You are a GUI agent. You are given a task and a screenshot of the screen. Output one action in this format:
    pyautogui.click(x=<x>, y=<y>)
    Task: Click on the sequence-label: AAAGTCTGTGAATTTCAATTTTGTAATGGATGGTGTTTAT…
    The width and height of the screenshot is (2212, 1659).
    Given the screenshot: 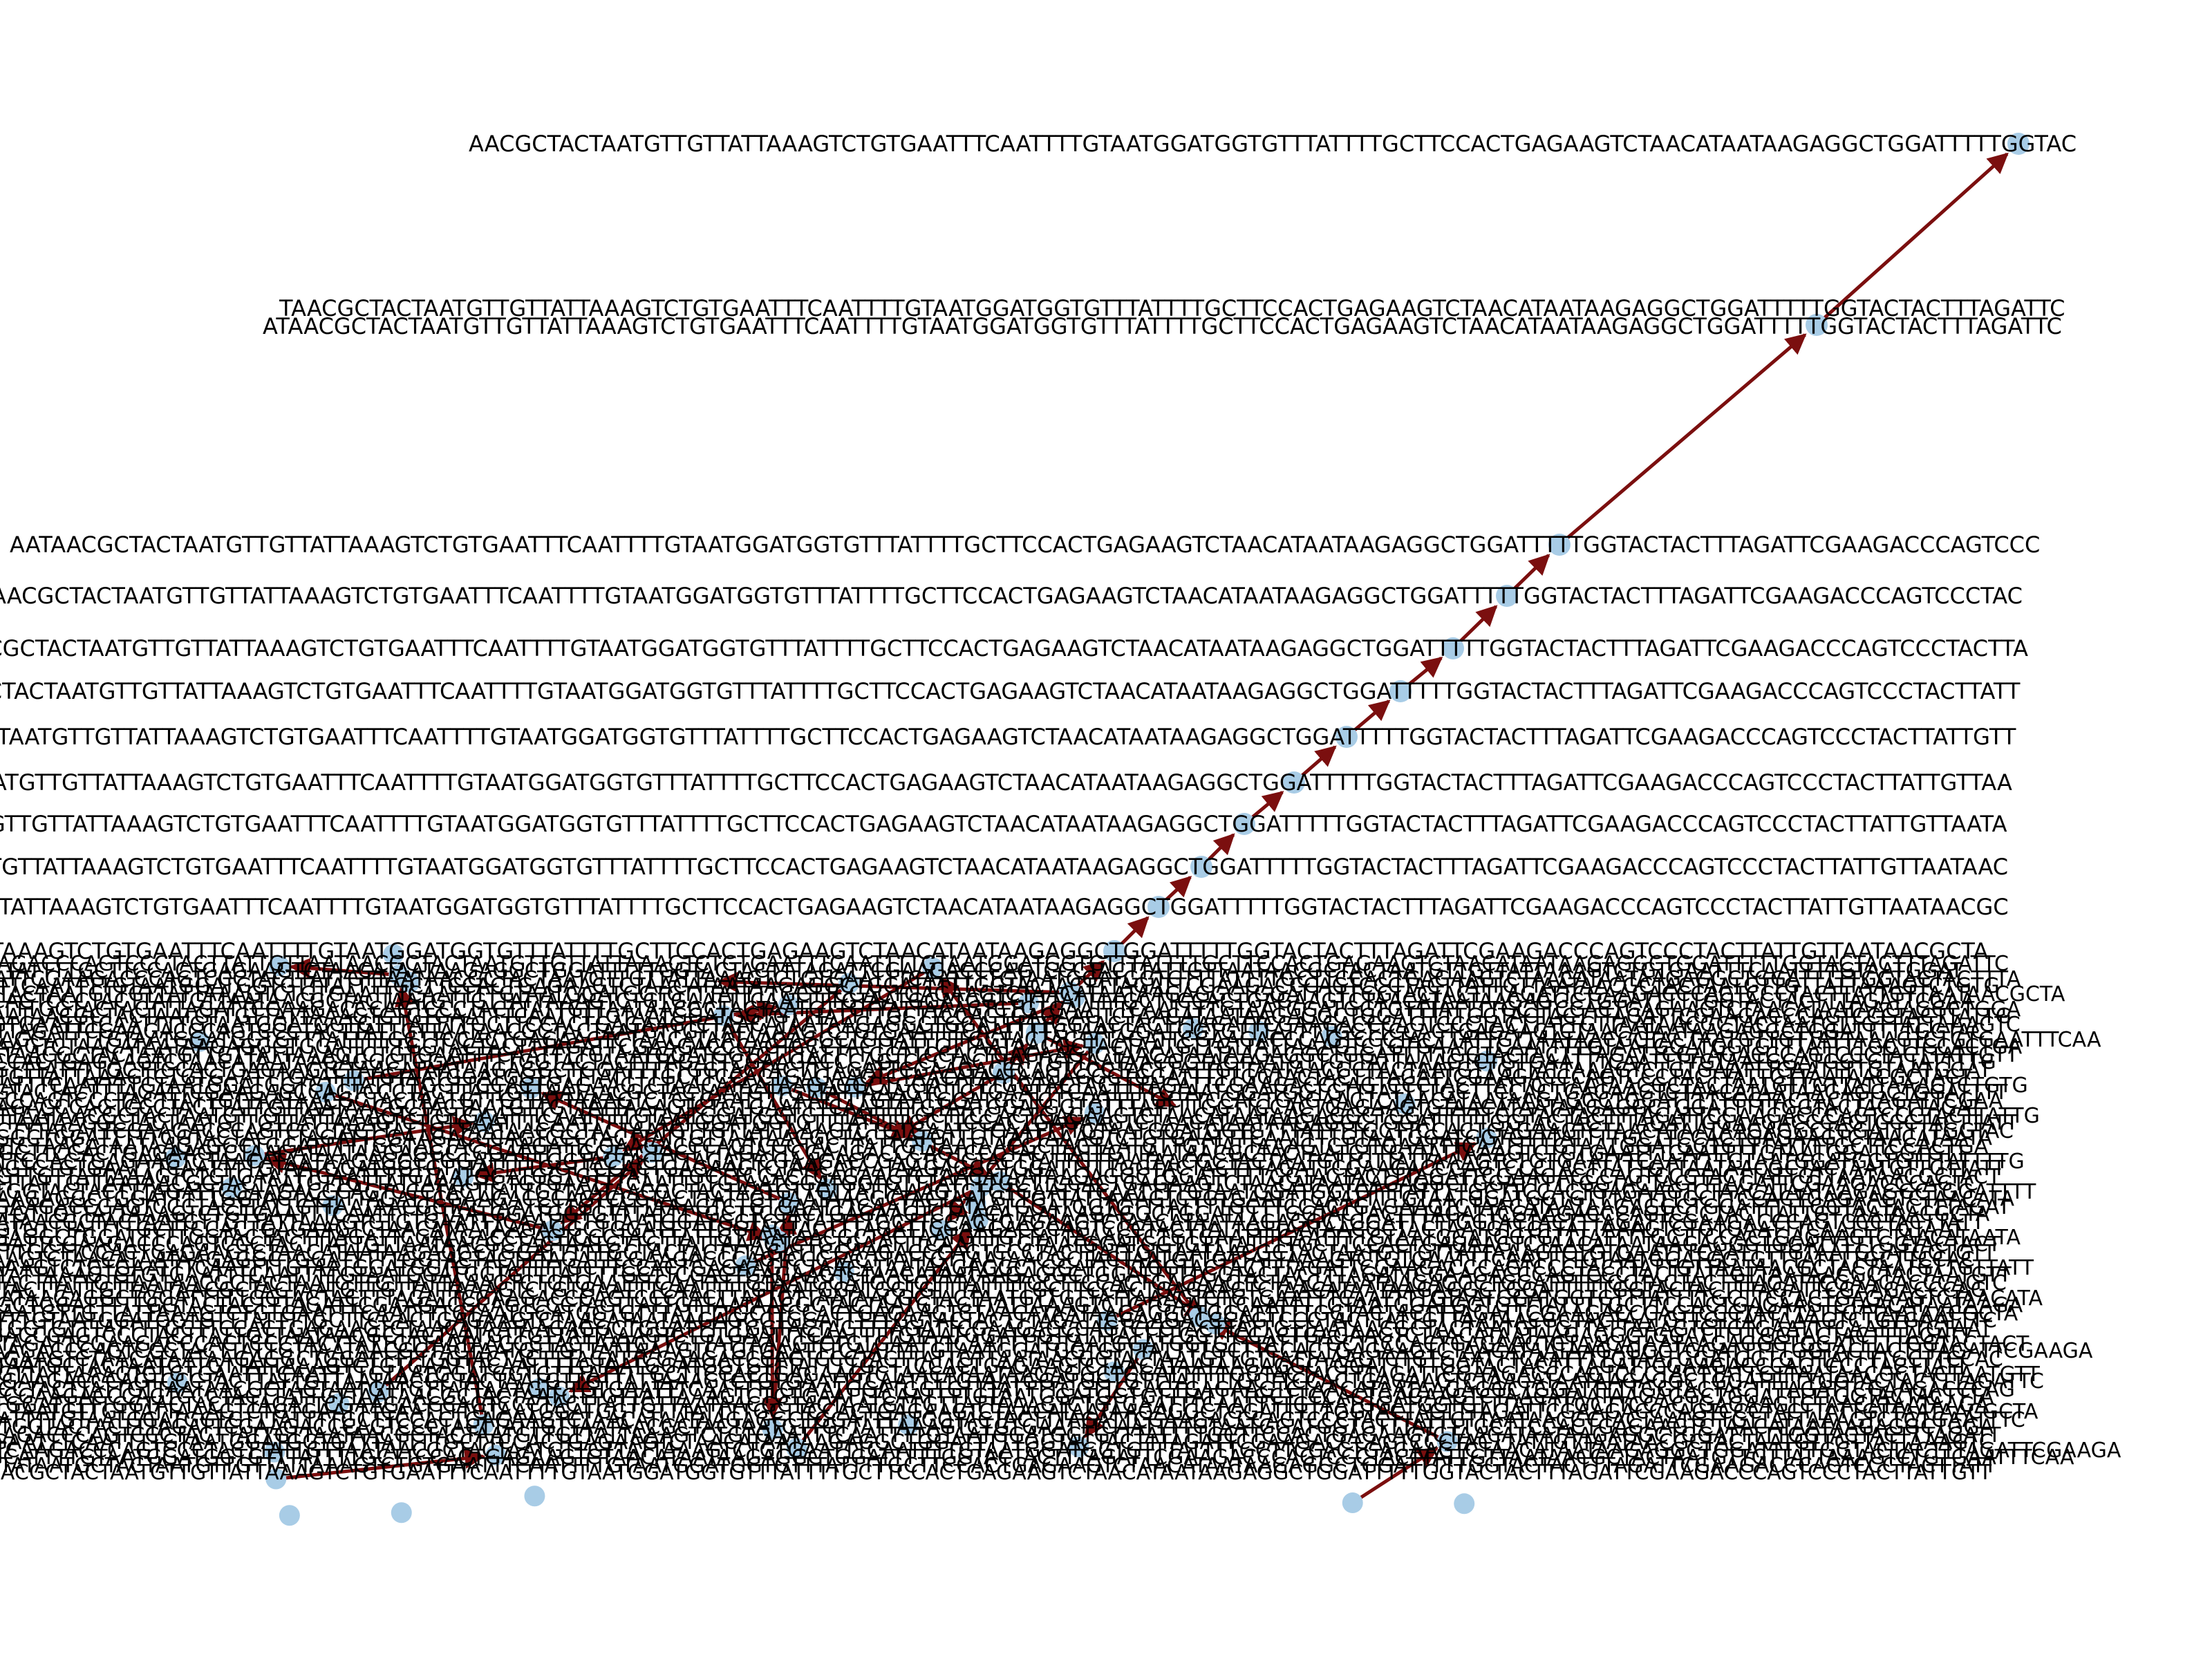 What is the action you would take?
    pyautogui.click(x=1017, y=1268)
    